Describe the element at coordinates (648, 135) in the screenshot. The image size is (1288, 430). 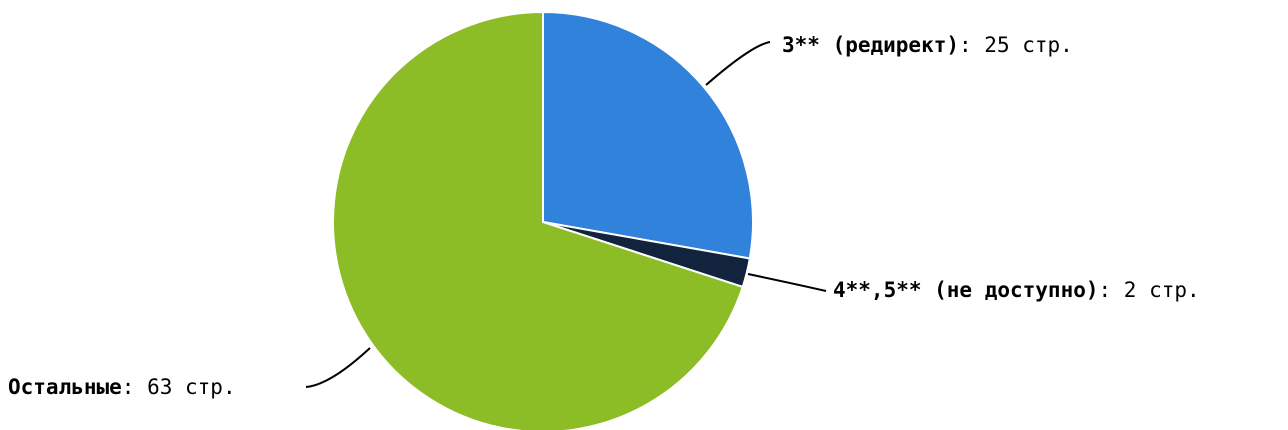
I see `pie-slice-redirect` at that location.